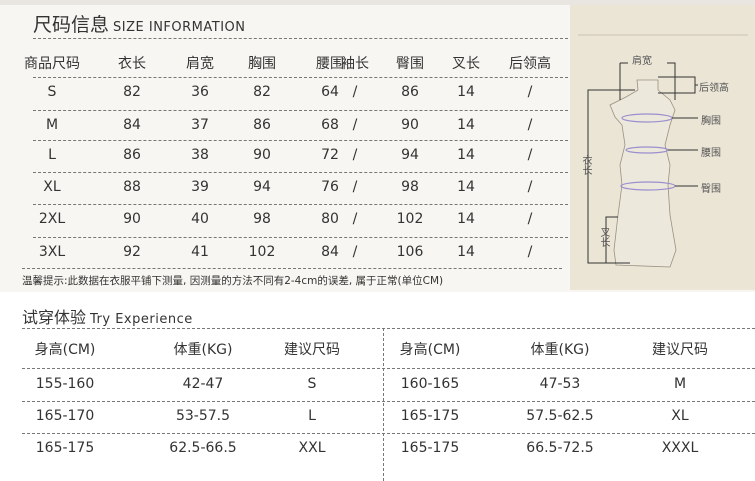 The width and height of the screenshot is (755, 481). What do you see at coordinates (330, 219) in the screenshot?
I see `table-cell: 80` at bounding box center [330, 219].